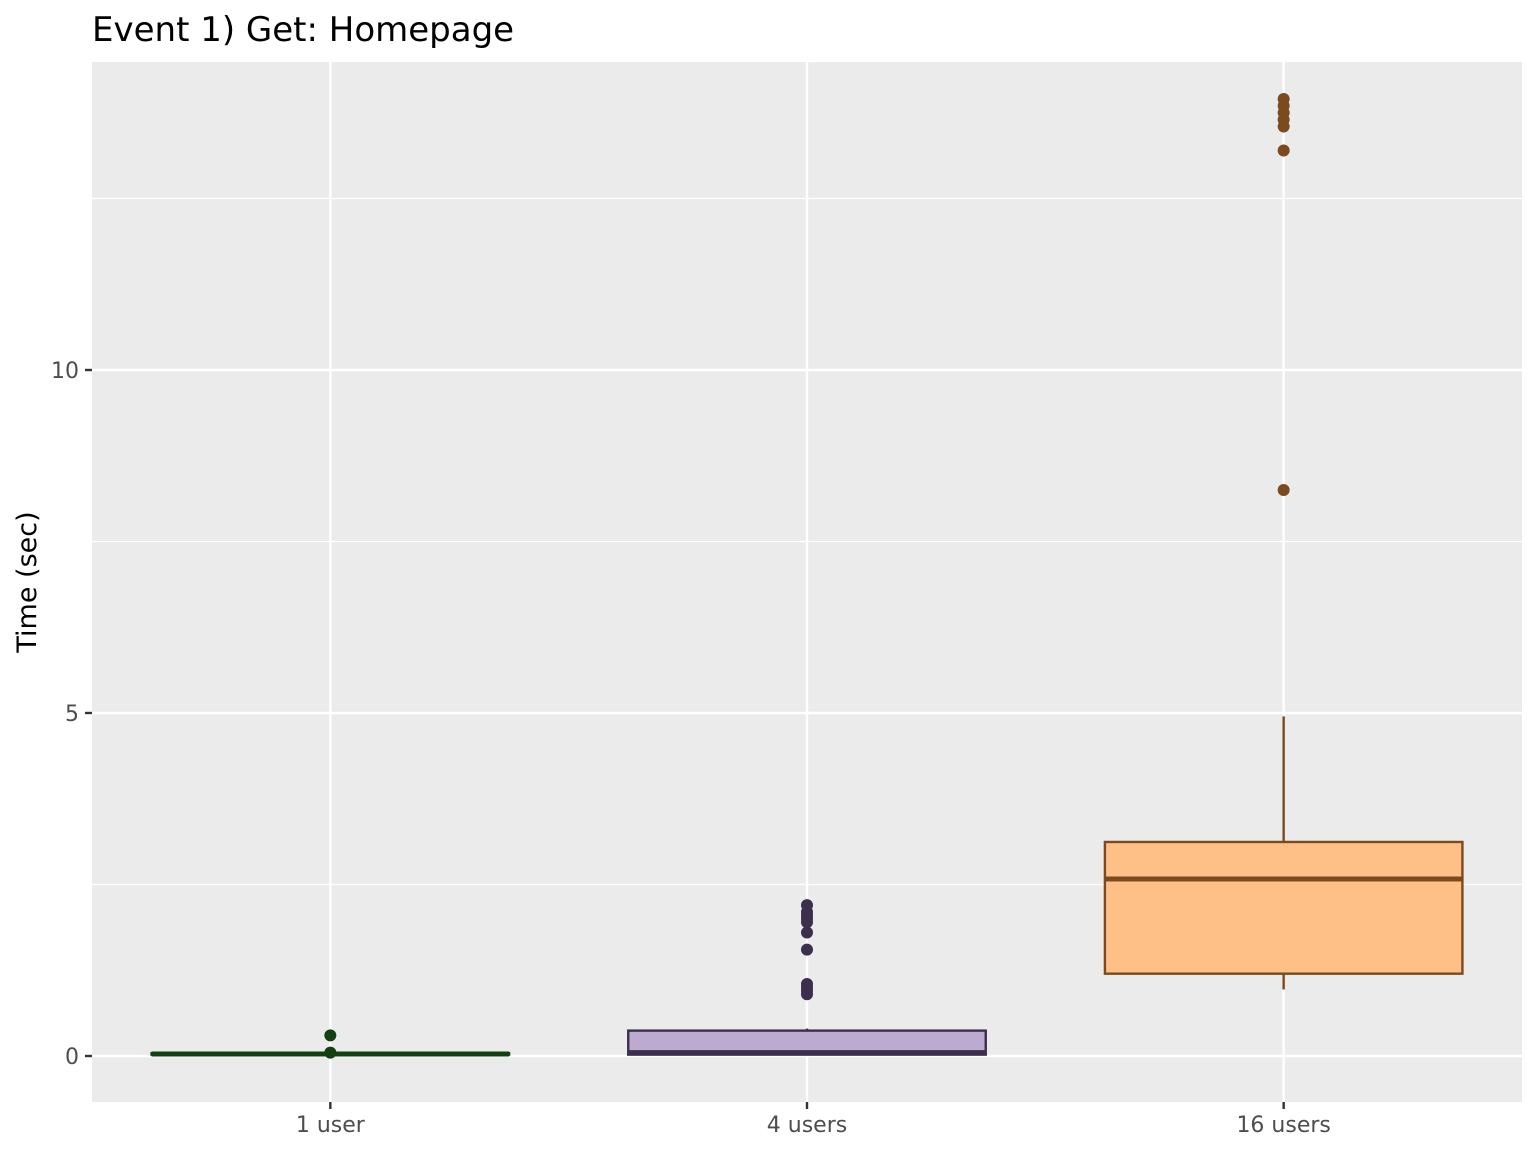 This screenshot has height=1152, width=1536. What do you see at coordinates (331, 1125) in the screenshot?
I see `x-tick-label: 1 user` at bounding box center [331, 1125].